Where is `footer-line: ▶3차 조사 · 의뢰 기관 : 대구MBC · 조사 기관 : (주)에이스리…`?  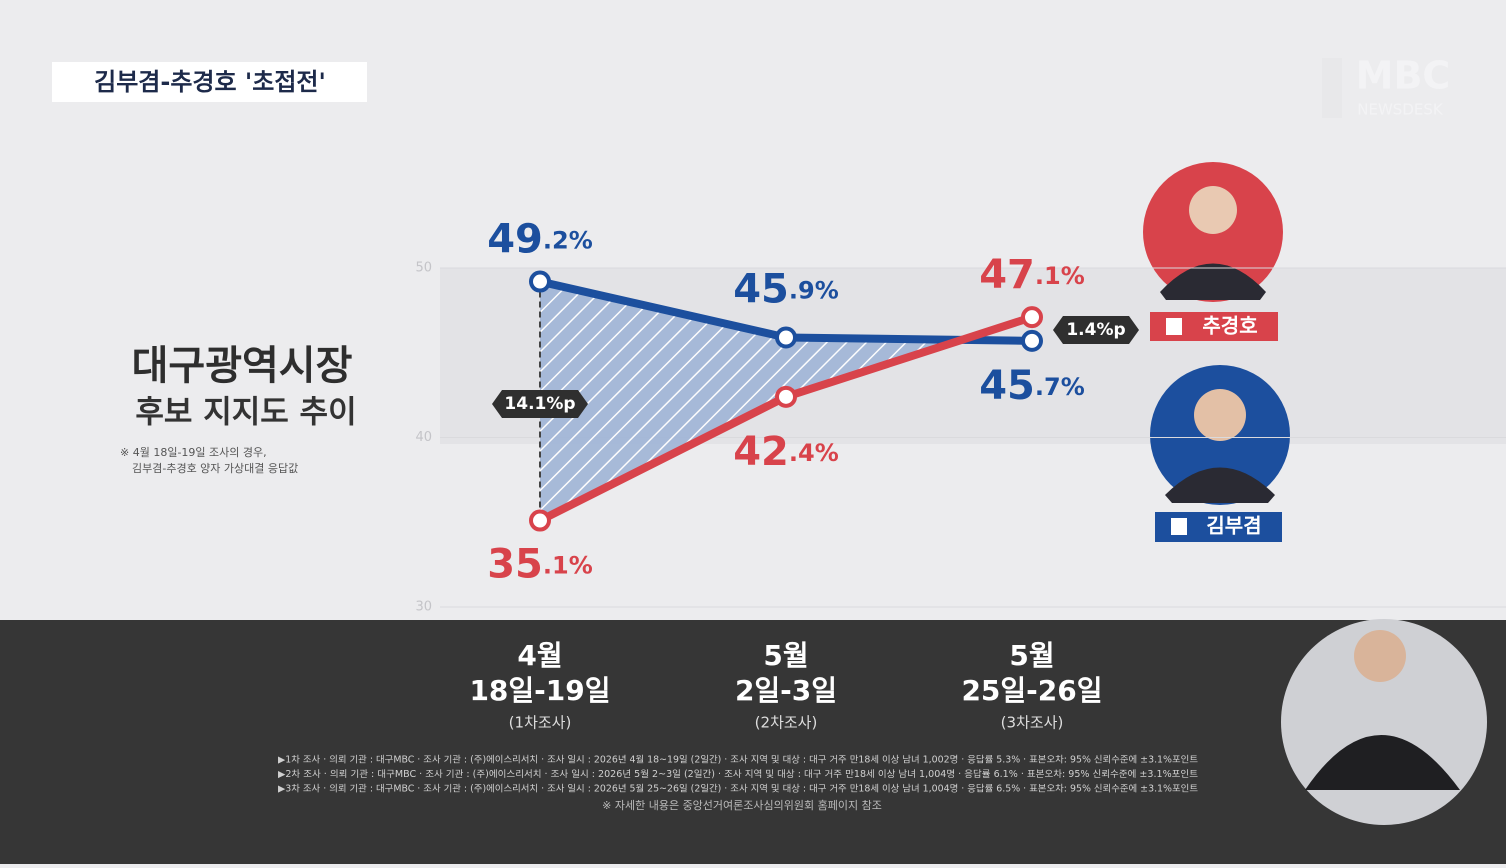
footer-line: ▶3차 조사 · 의뢰 기관 : 대구MBC · 조사 기관 : (주)에이스리… is located at coordinates (738, 789).